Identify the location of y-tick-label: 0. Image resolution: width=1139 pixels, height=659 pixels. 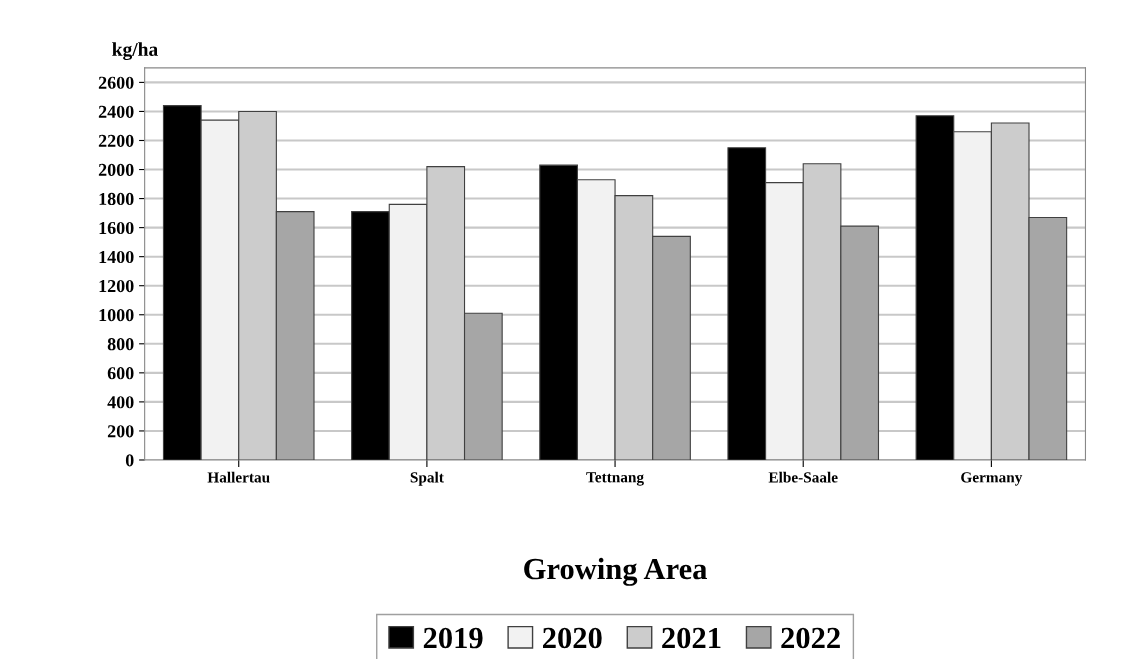
(129, 460).